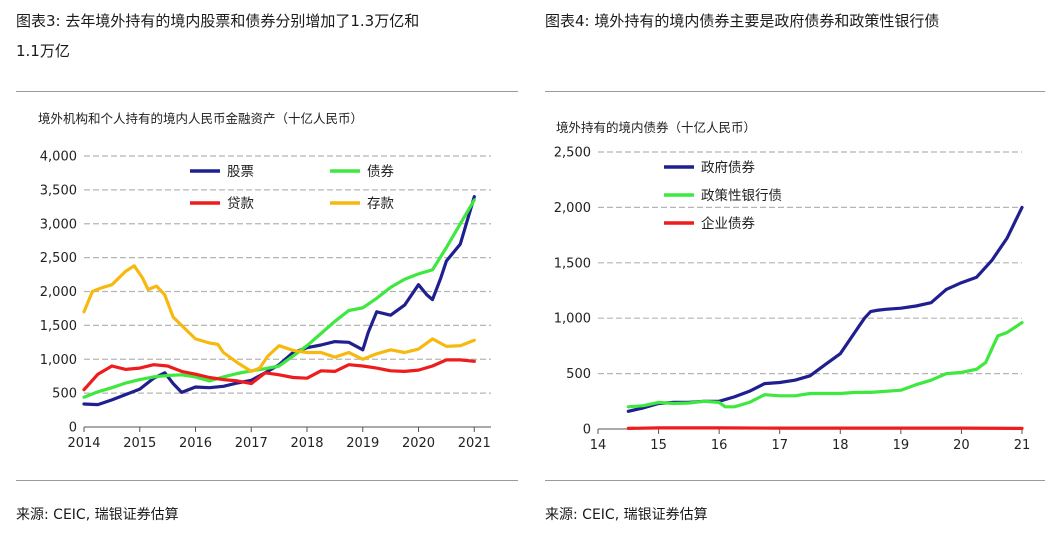 Image resolution: width=1061 pixels, height=540 pixels. I want to click on figure-3-subtitle: 境外机构和个人持有的境内人民币金融资产（十亿人民币）, so click(201, 118).